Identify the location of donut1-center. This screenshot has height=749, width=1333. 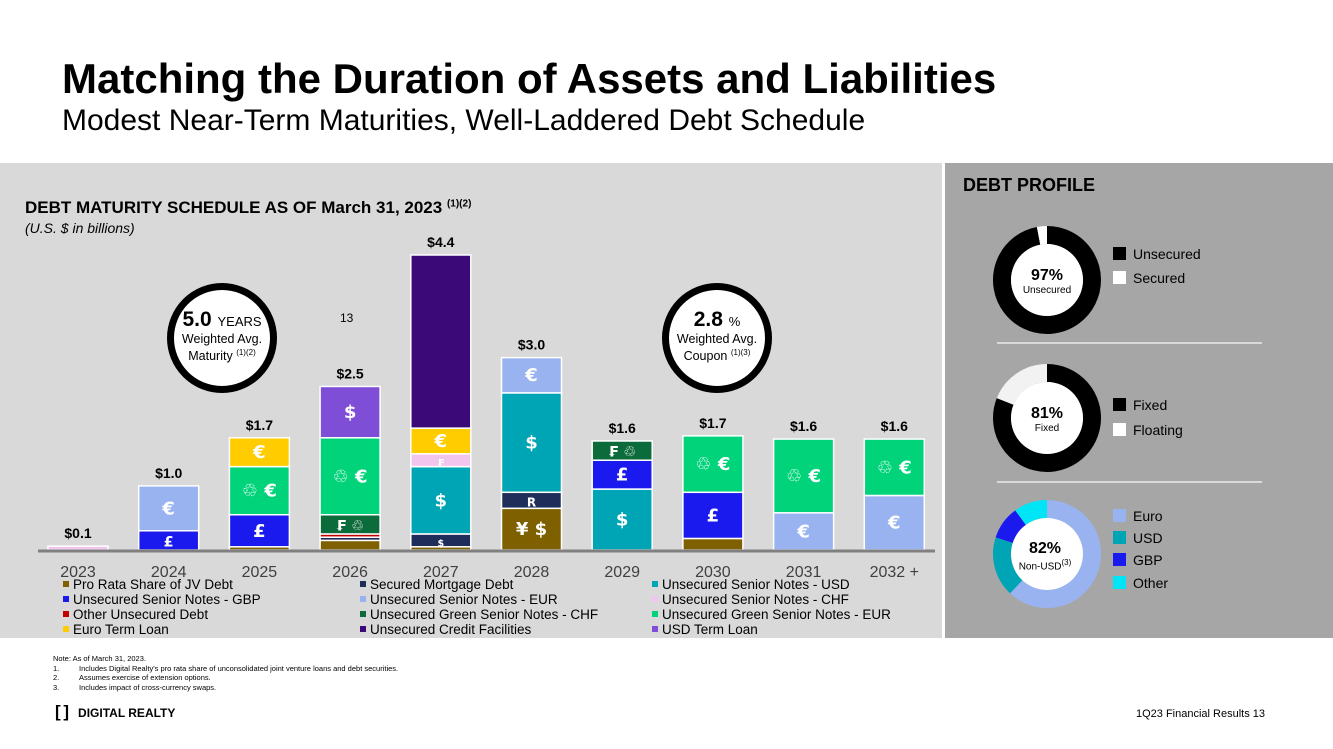
(1047, 280).